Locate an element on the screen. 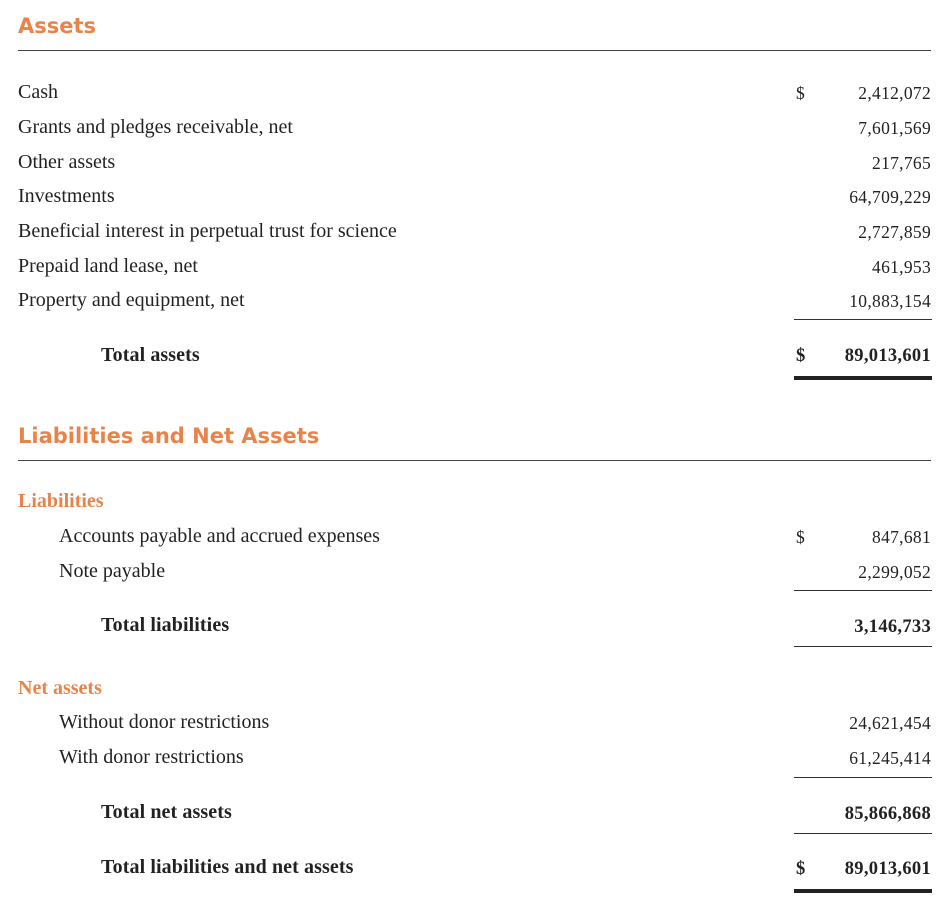  row-value-property-equipment: 10,883,154 is located at coordinates (890, 301).